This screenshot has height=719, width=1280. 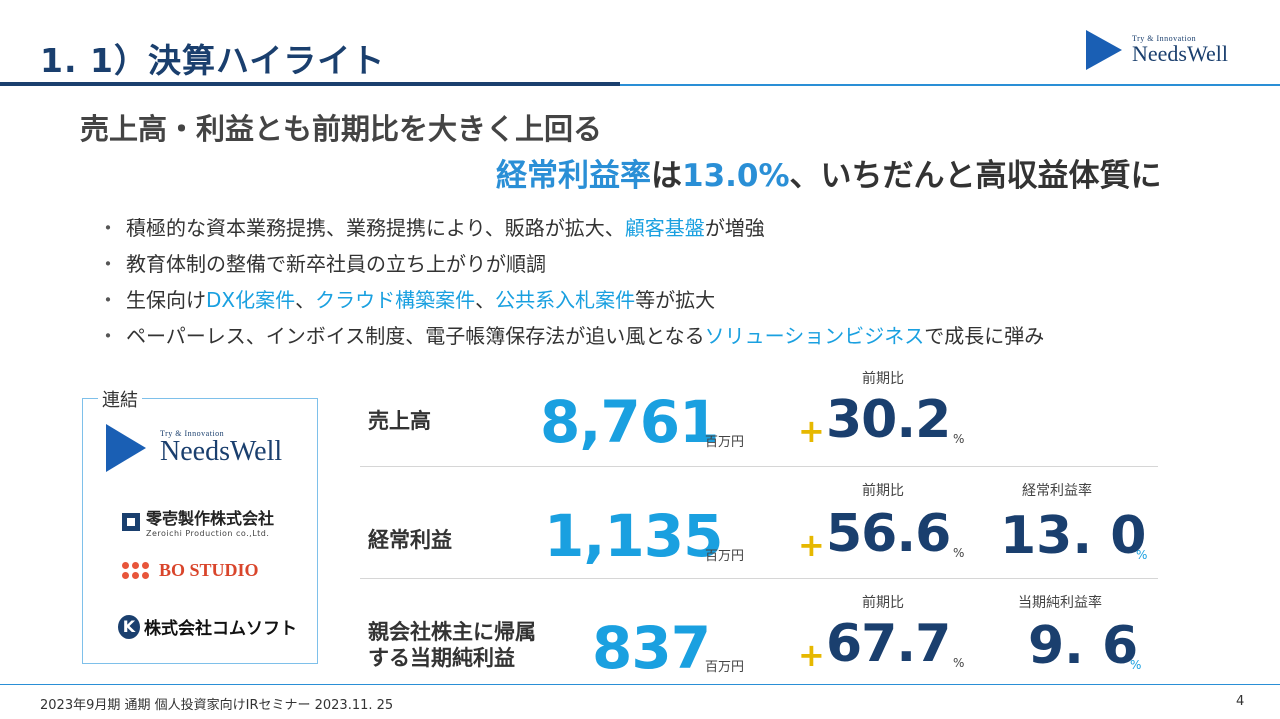 I want to click on metric-unit-sales: 百万円, so click(x=725, y=442).